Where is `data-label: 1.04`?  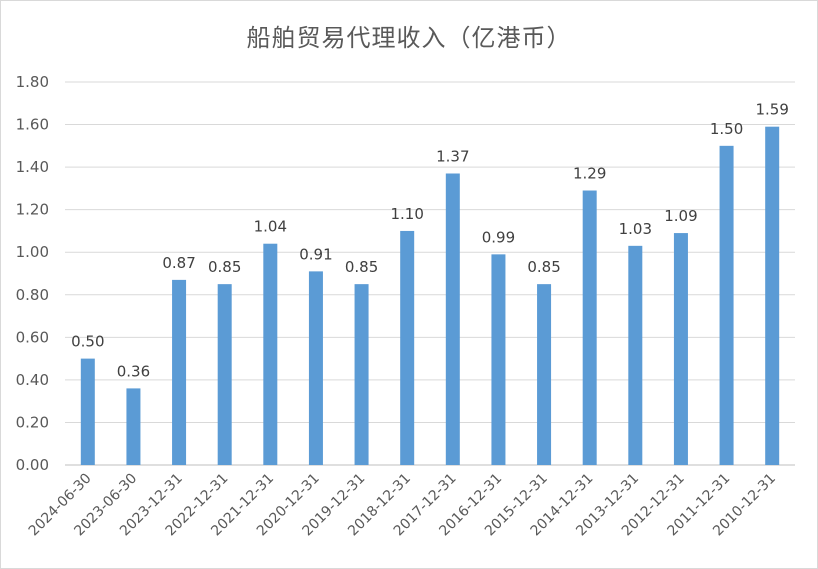 data-label: 1.04 is located at coordinates (270, 227).